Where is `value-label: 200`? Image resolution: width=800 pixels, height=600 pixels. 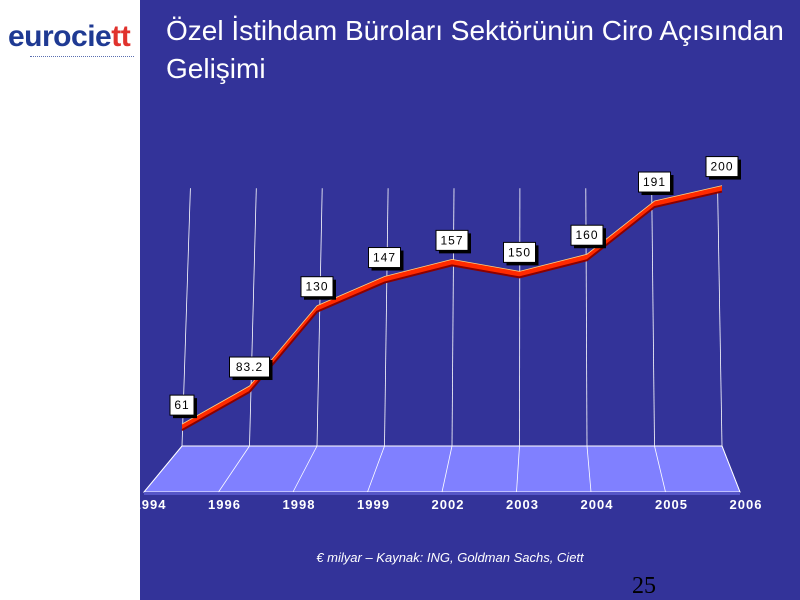
value-label: 200 is located at coordinates (721, 167).